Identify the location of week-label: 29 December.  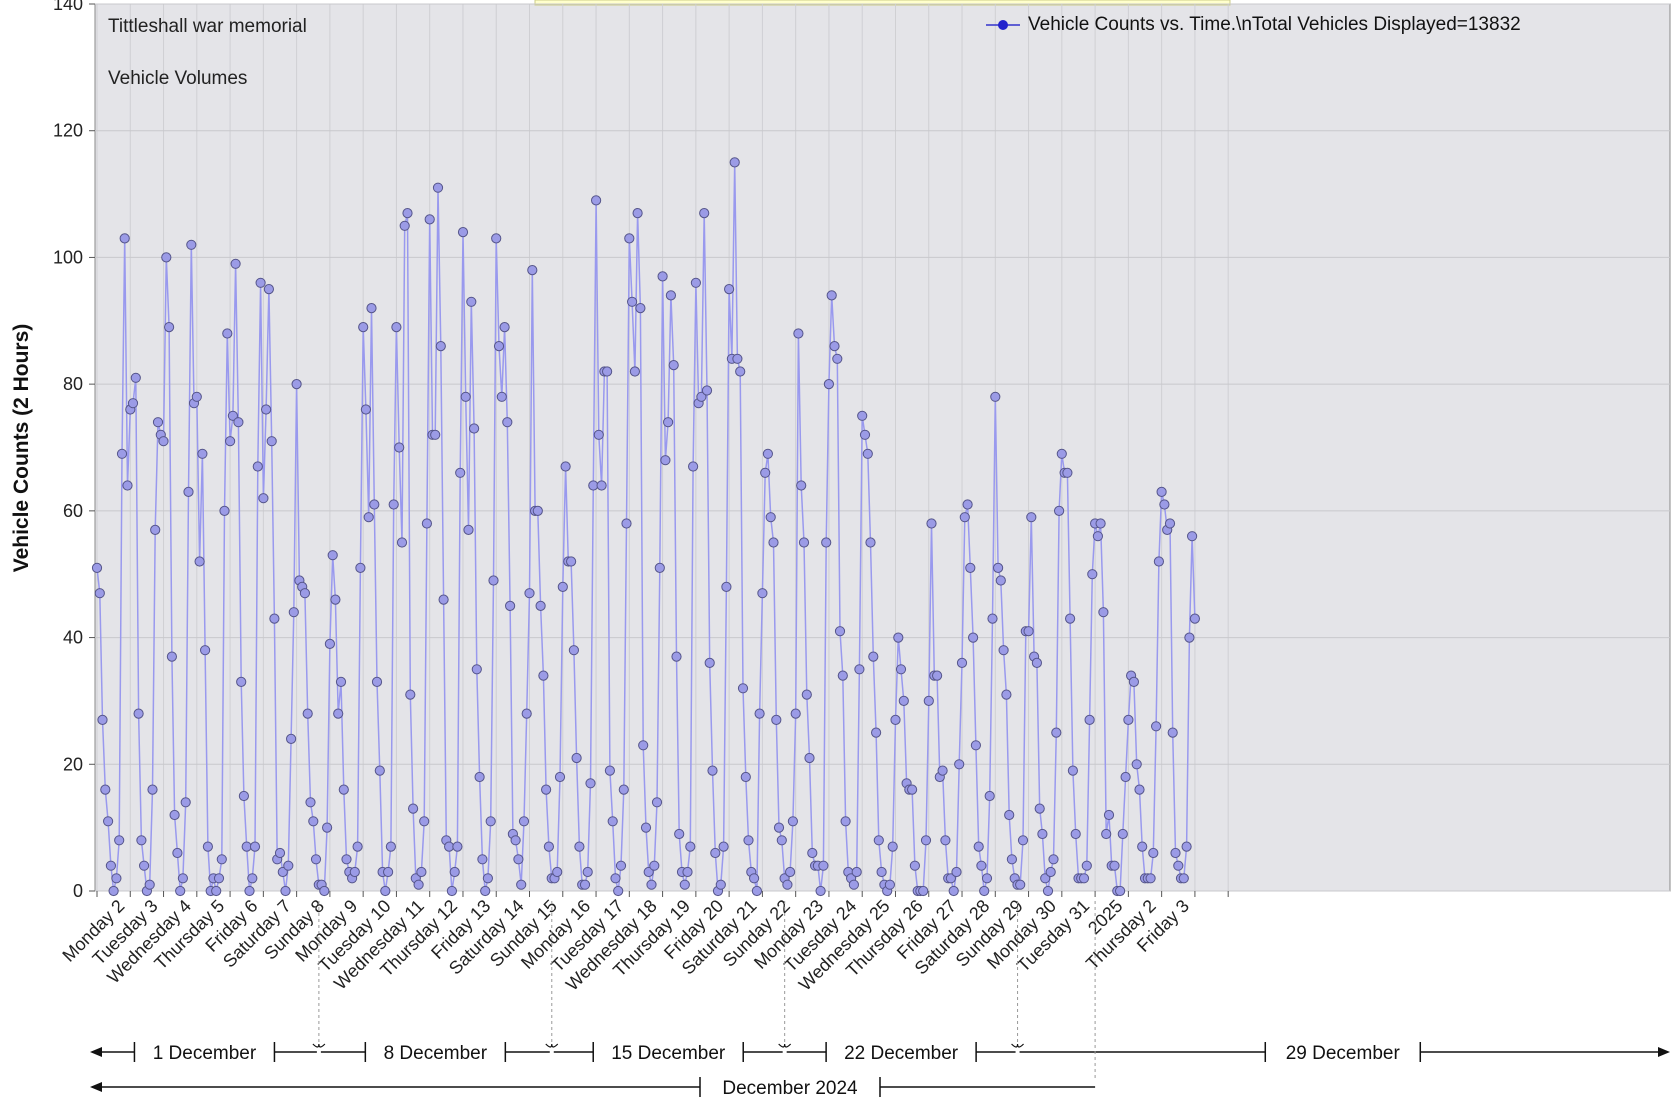
(1343, 1053).